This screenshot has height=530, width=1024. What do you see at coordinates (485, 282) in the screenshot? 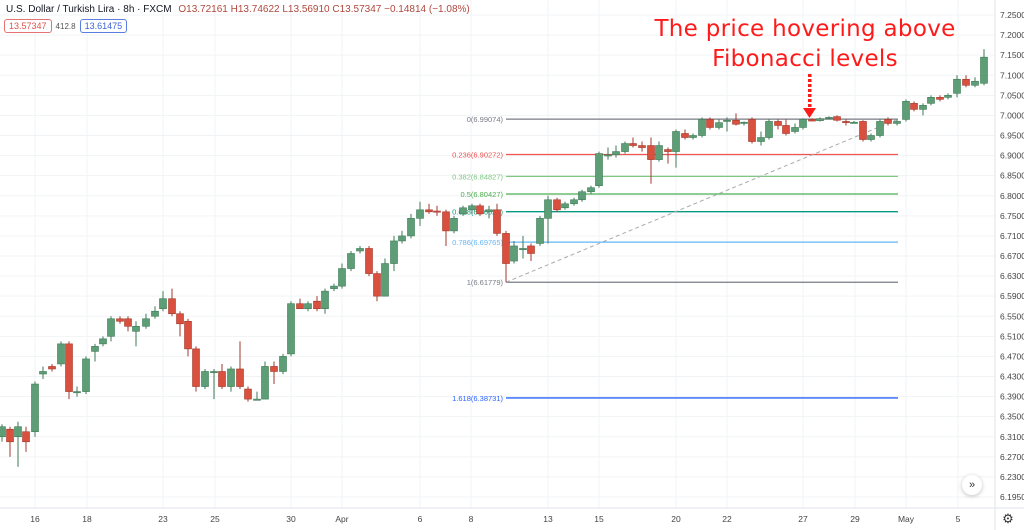
I see `fib-level-label: 1(6.61779)` at bounding box center [485, 282].